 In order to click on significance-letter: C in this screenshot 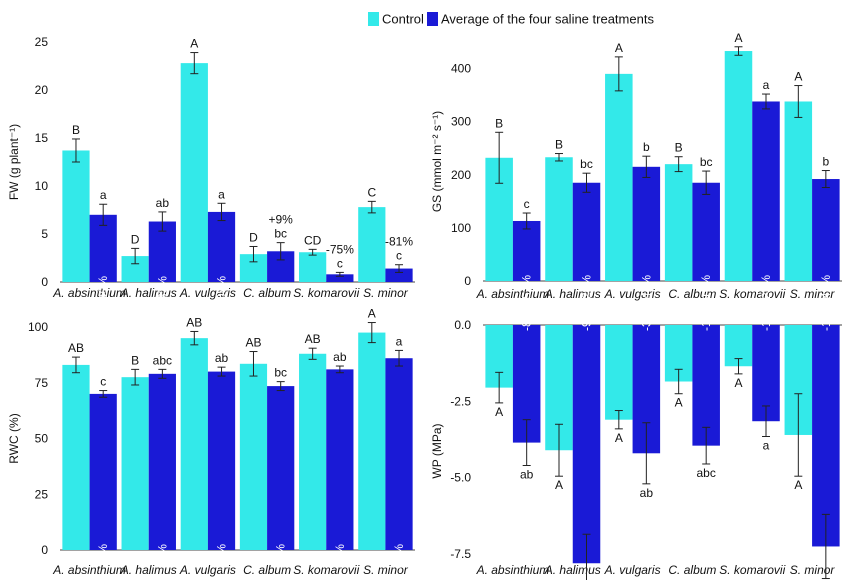, I will do `click(371, 192)`.